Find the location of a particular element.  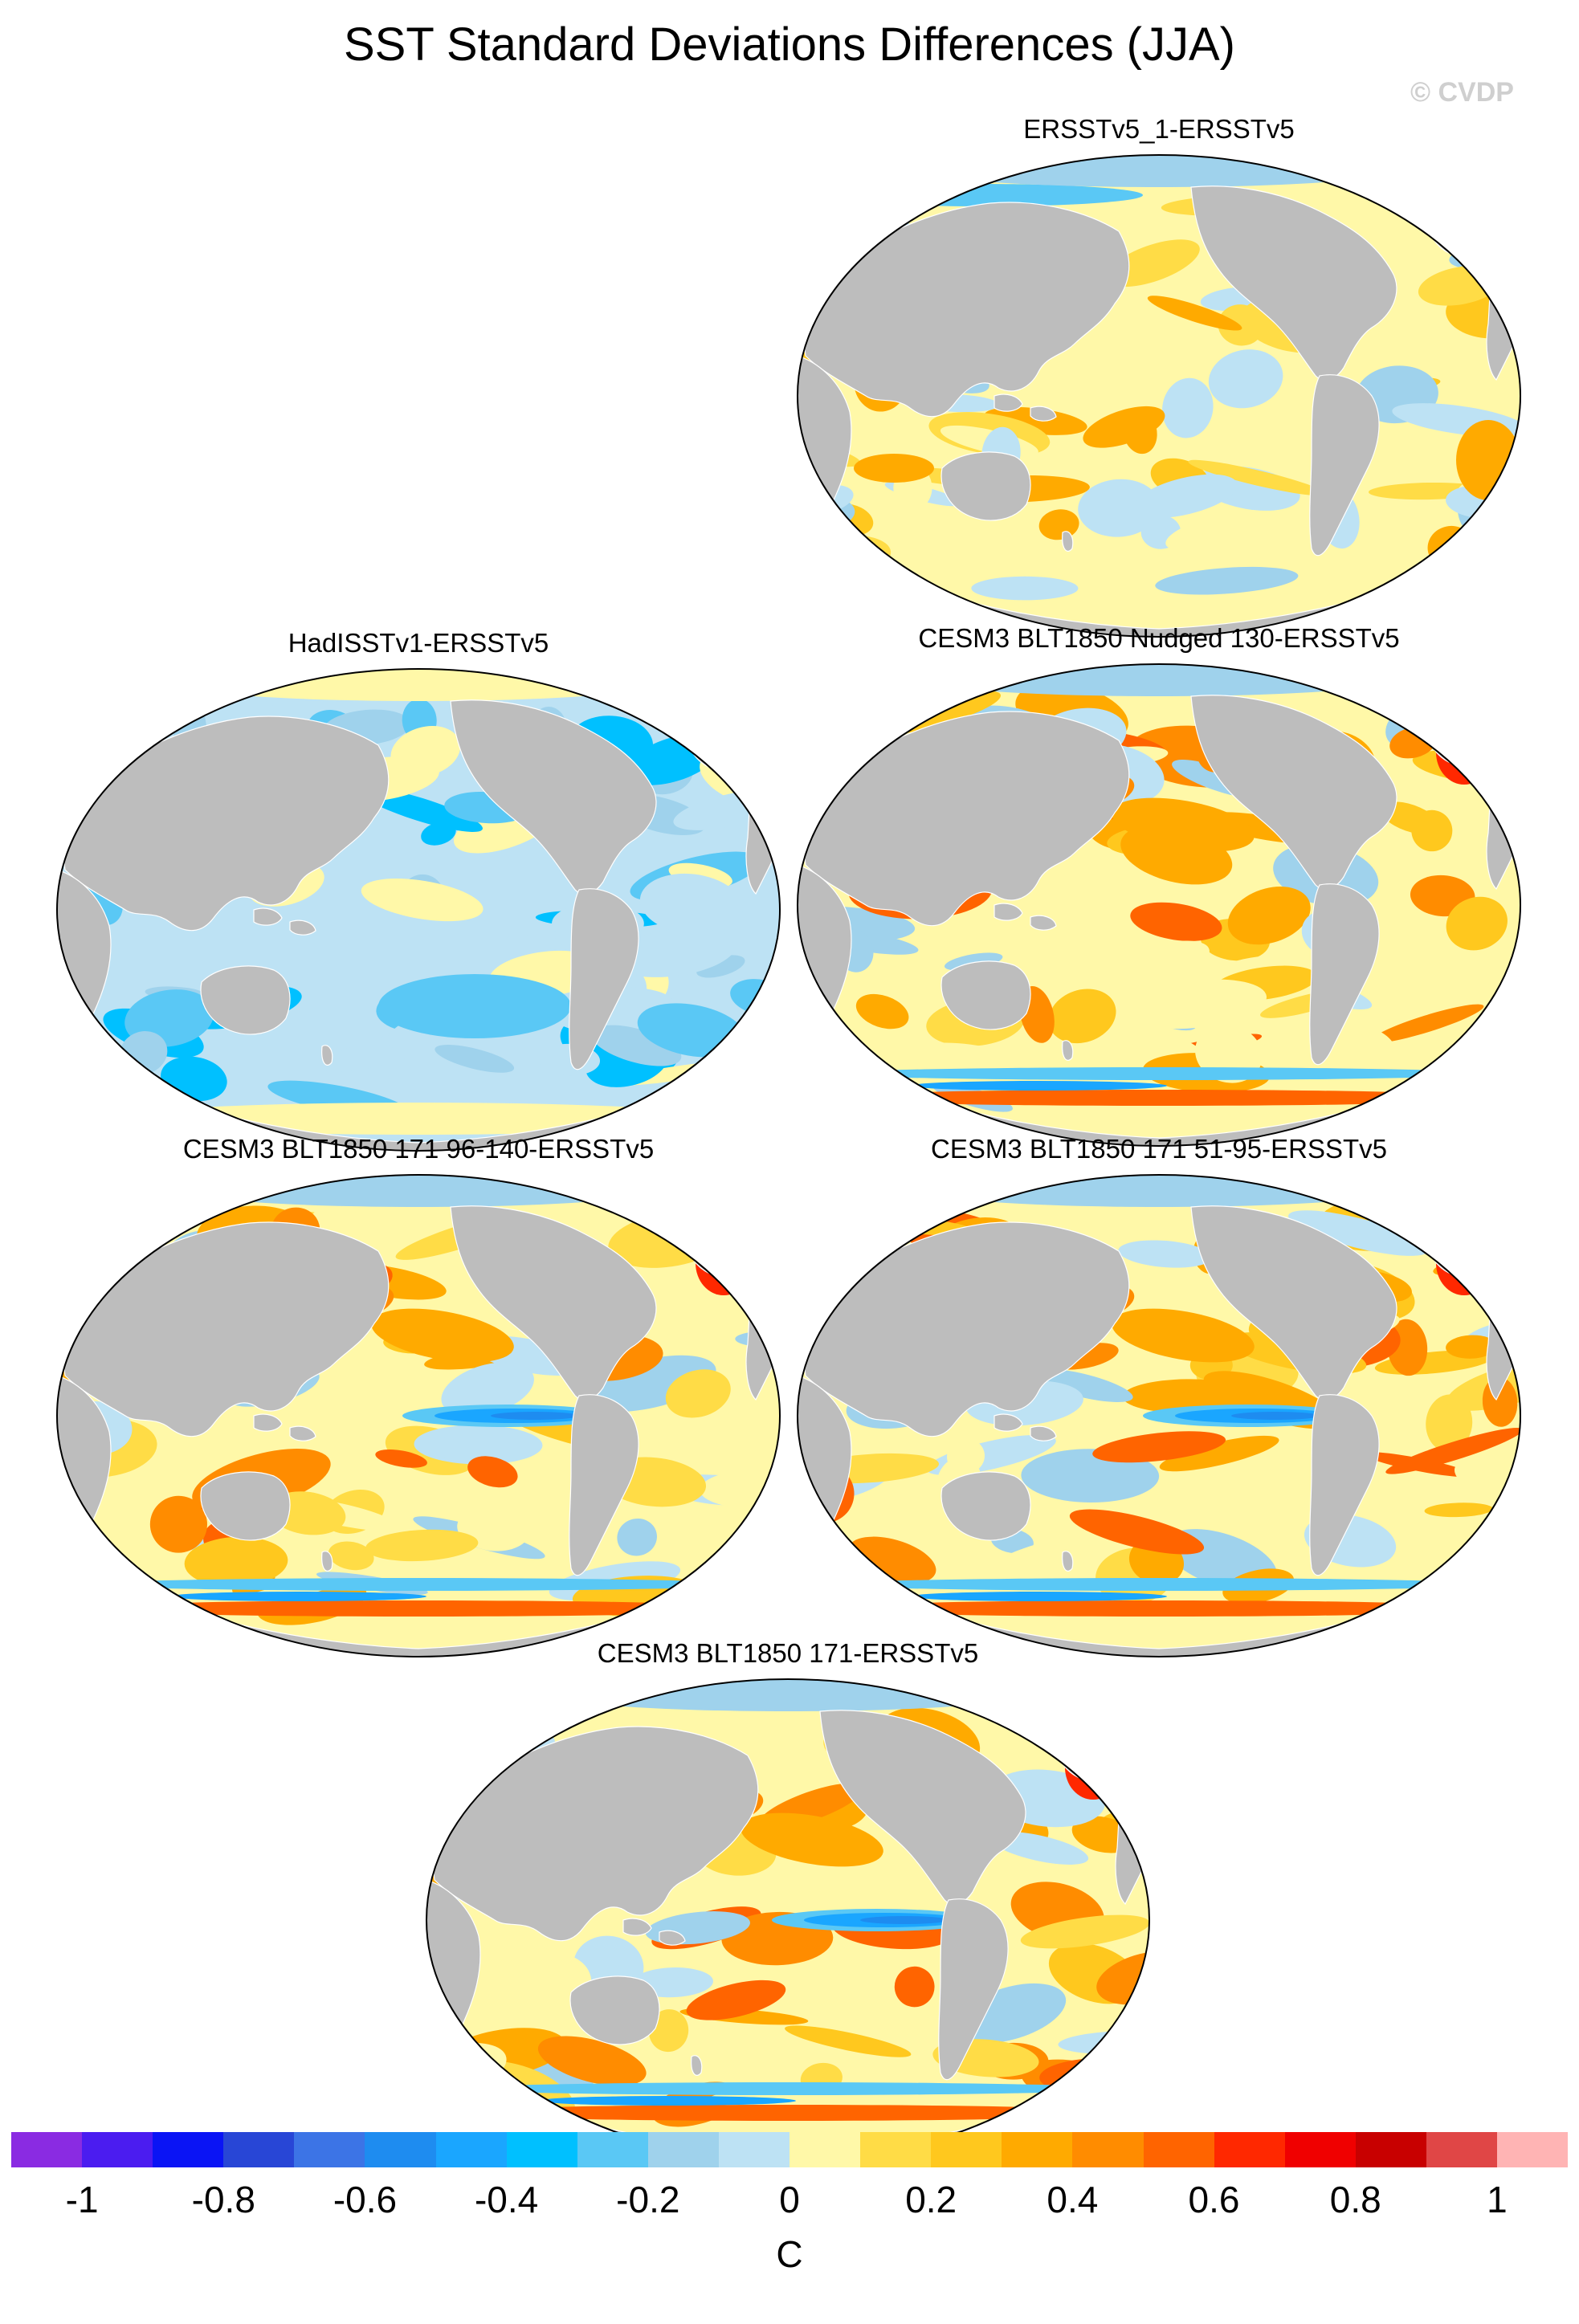

colorbar-tick-label: -0.2 is located at coordinates (648, 2199).